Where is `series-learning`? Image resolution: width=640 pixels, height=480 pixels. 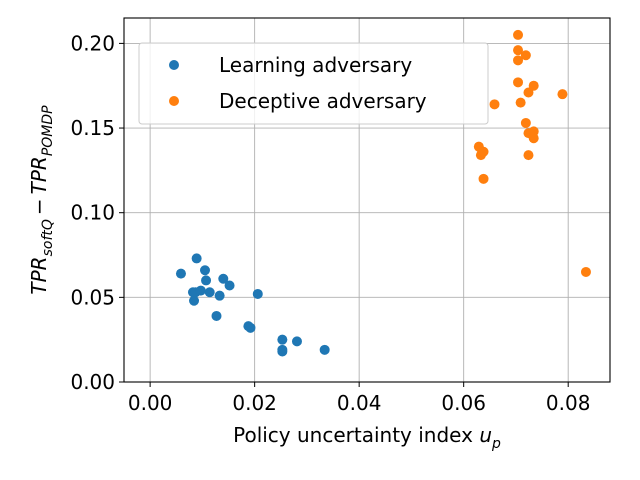 series-learning is located at coordinates (252, 305).